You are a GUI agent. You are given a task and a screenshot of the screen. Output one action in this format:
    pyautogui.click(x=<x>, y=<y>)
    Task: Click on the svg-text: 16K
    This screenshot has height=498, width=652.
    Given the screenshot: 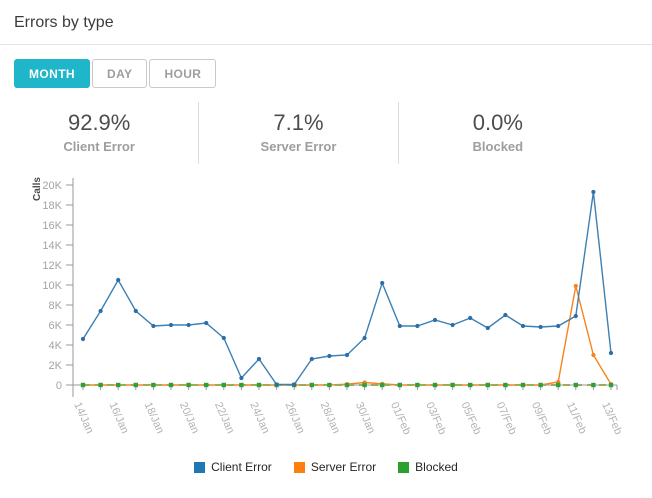 What is the action you would take?
    pyautogui.click(x=52, y=226)
    